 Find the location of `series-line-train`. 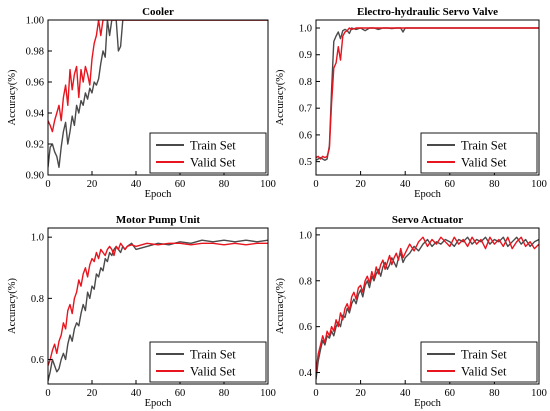

series-line-train is located at coordinates (158, 94).